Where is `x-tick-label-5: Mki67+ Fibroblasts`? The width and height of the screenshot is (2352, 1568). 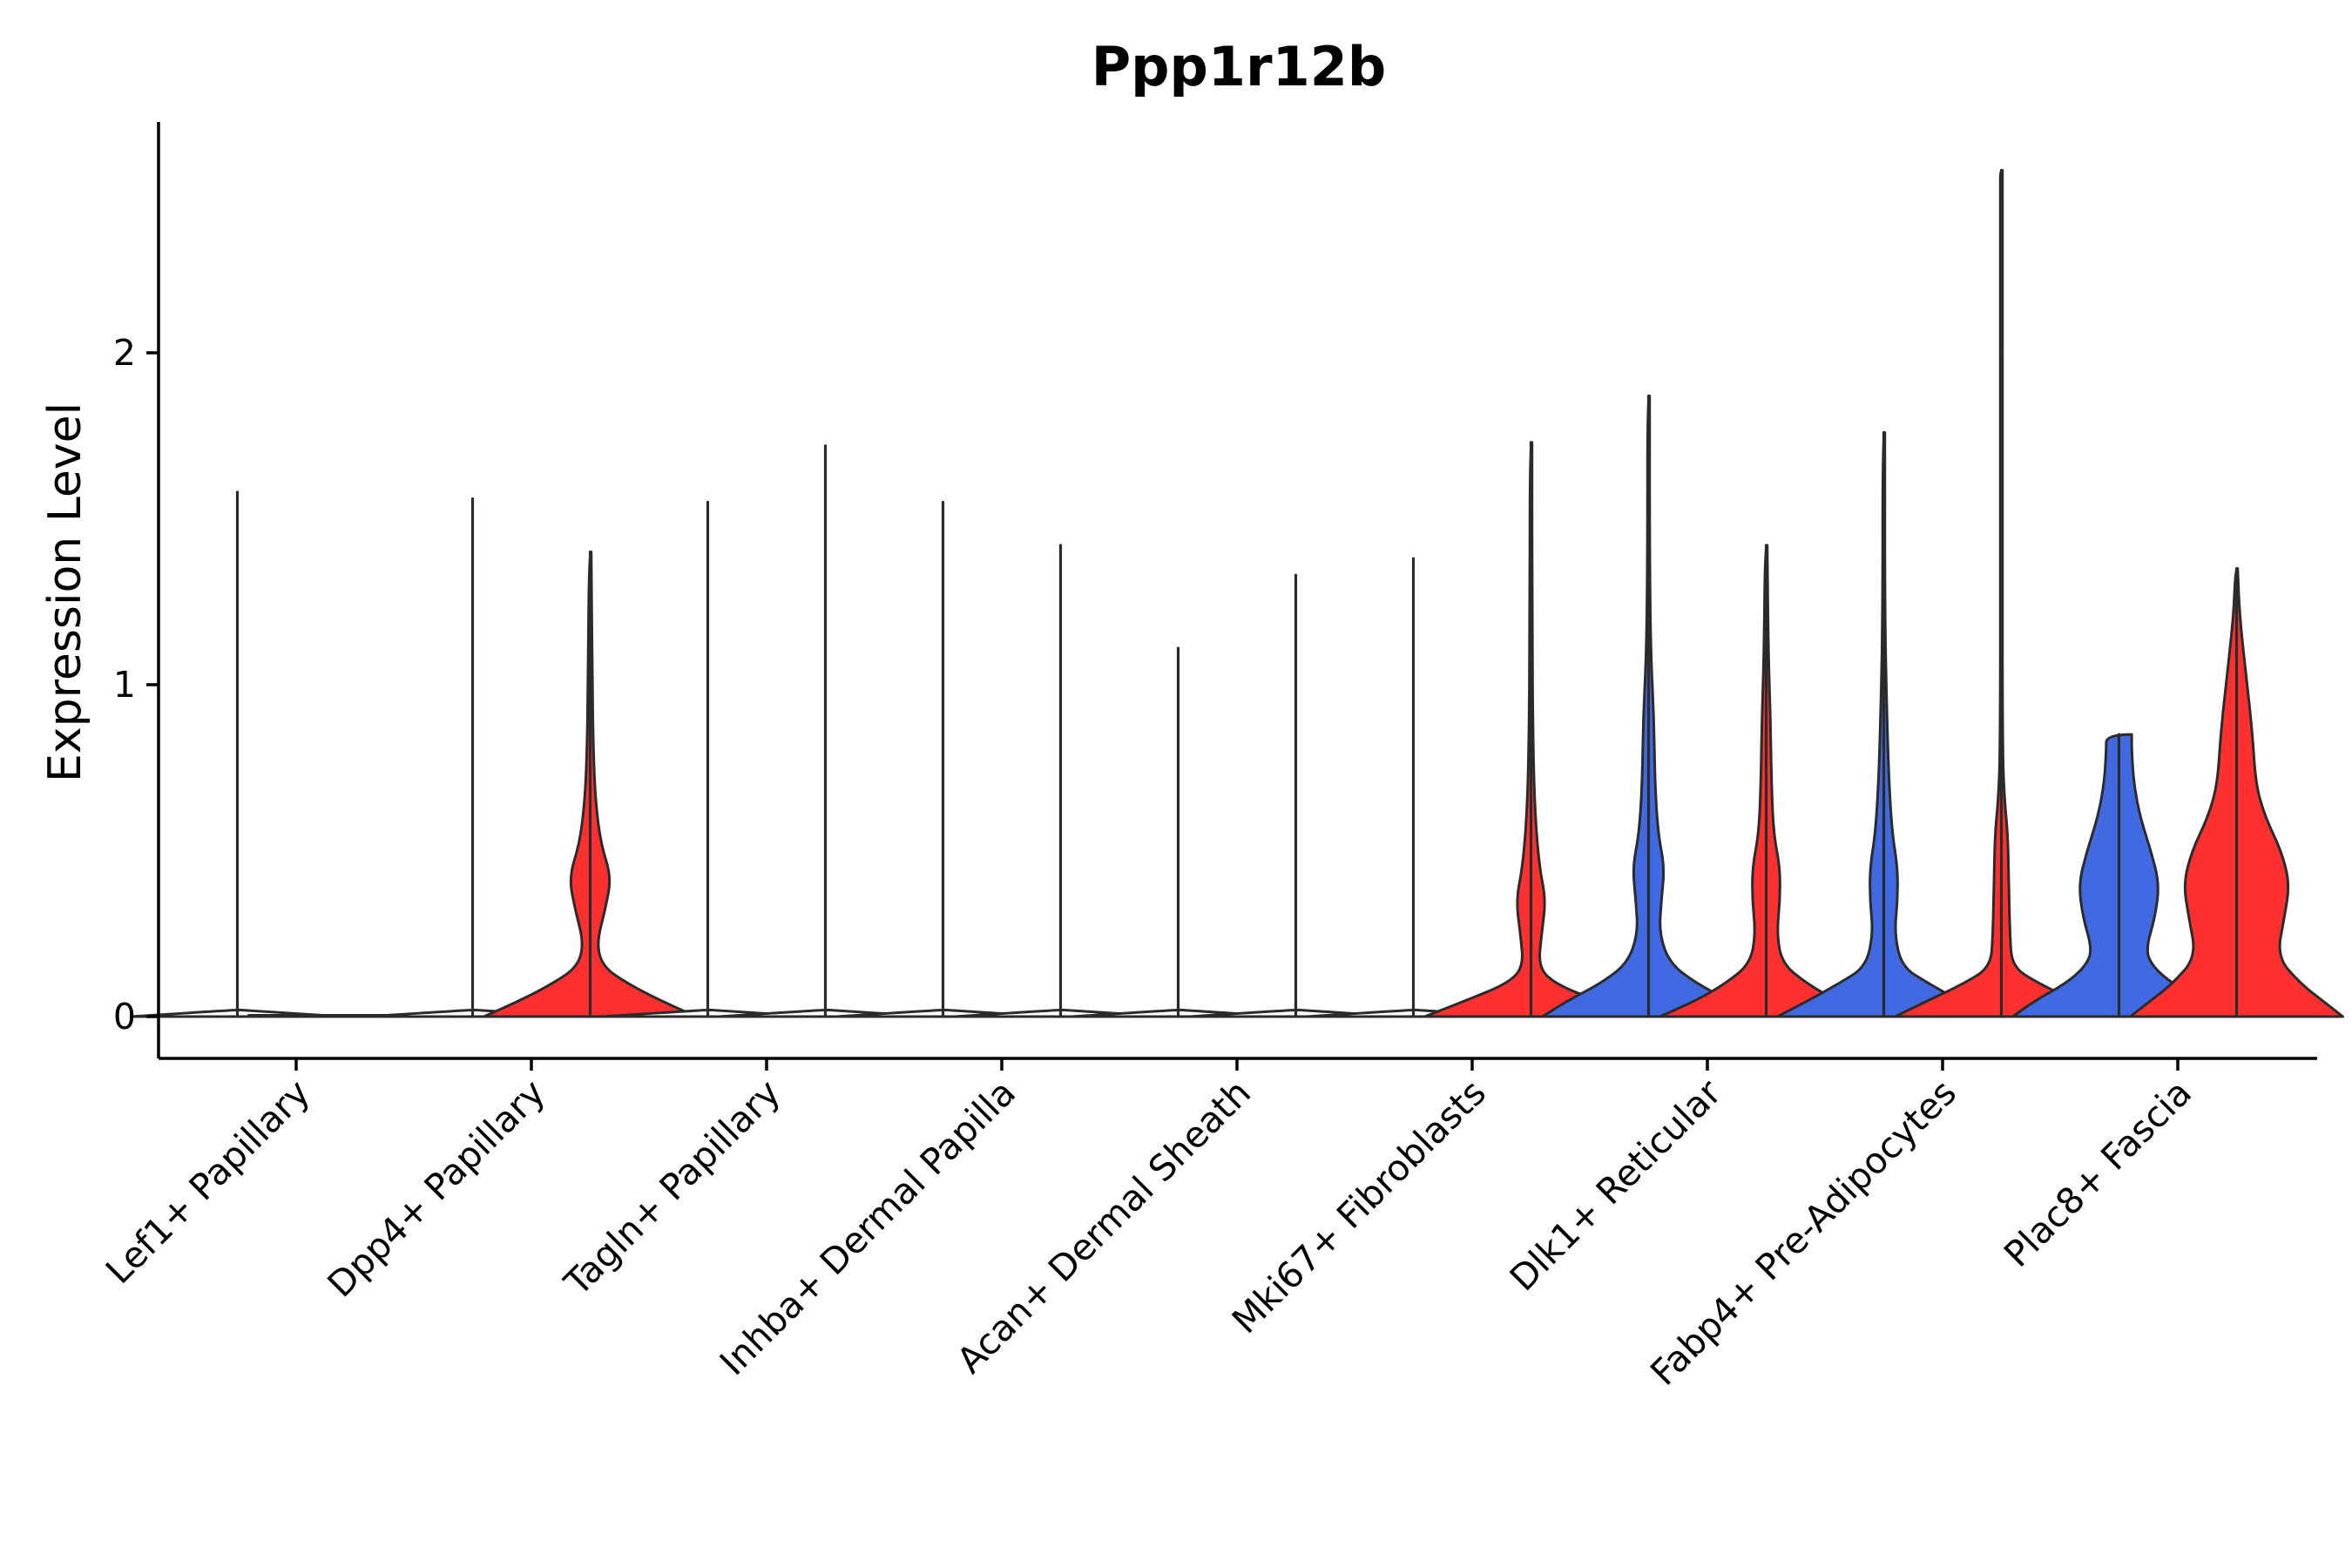
x-tick-label-5: Mki67+ Fibroblasts is located at coordinates (1359, 1206).